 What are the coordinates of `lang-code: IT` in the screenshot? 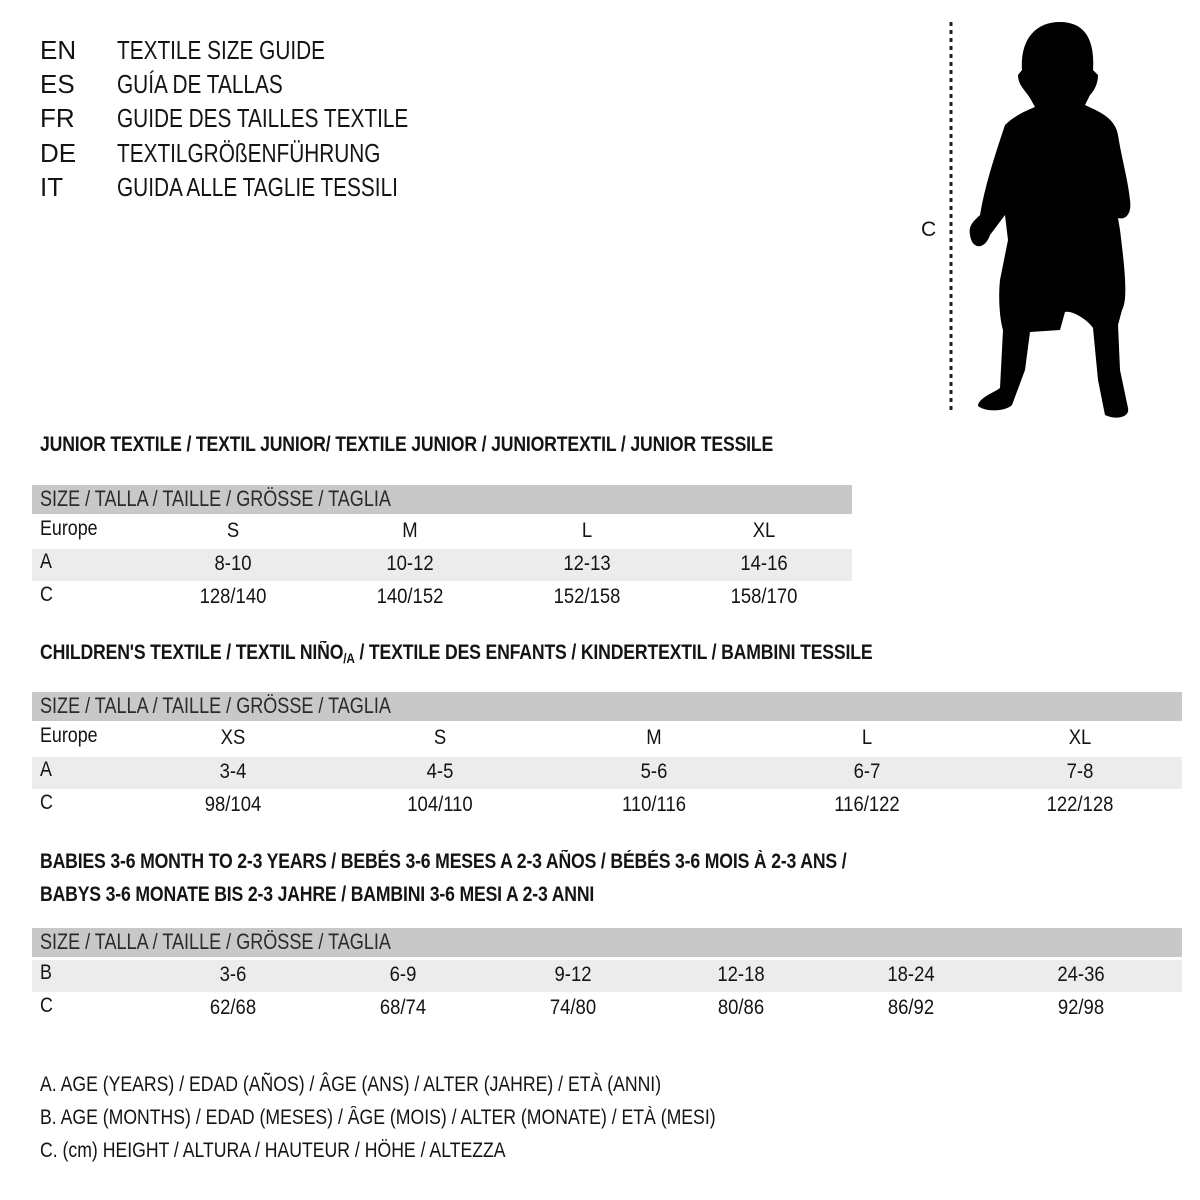 It's located at (52, 187).